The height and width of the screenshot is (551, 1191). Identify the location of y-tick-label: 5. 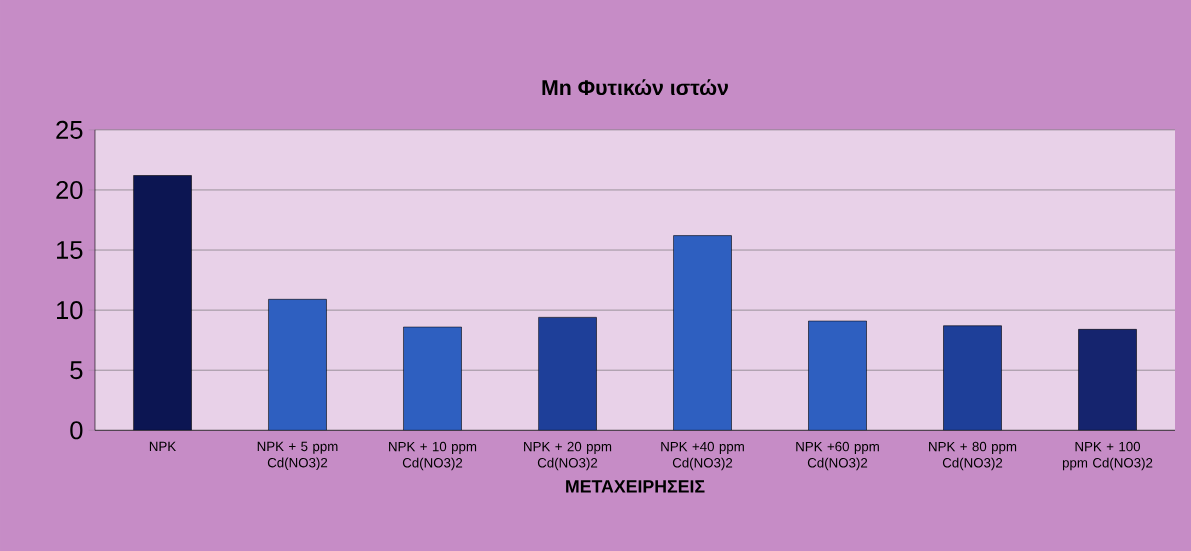
(76, 370).